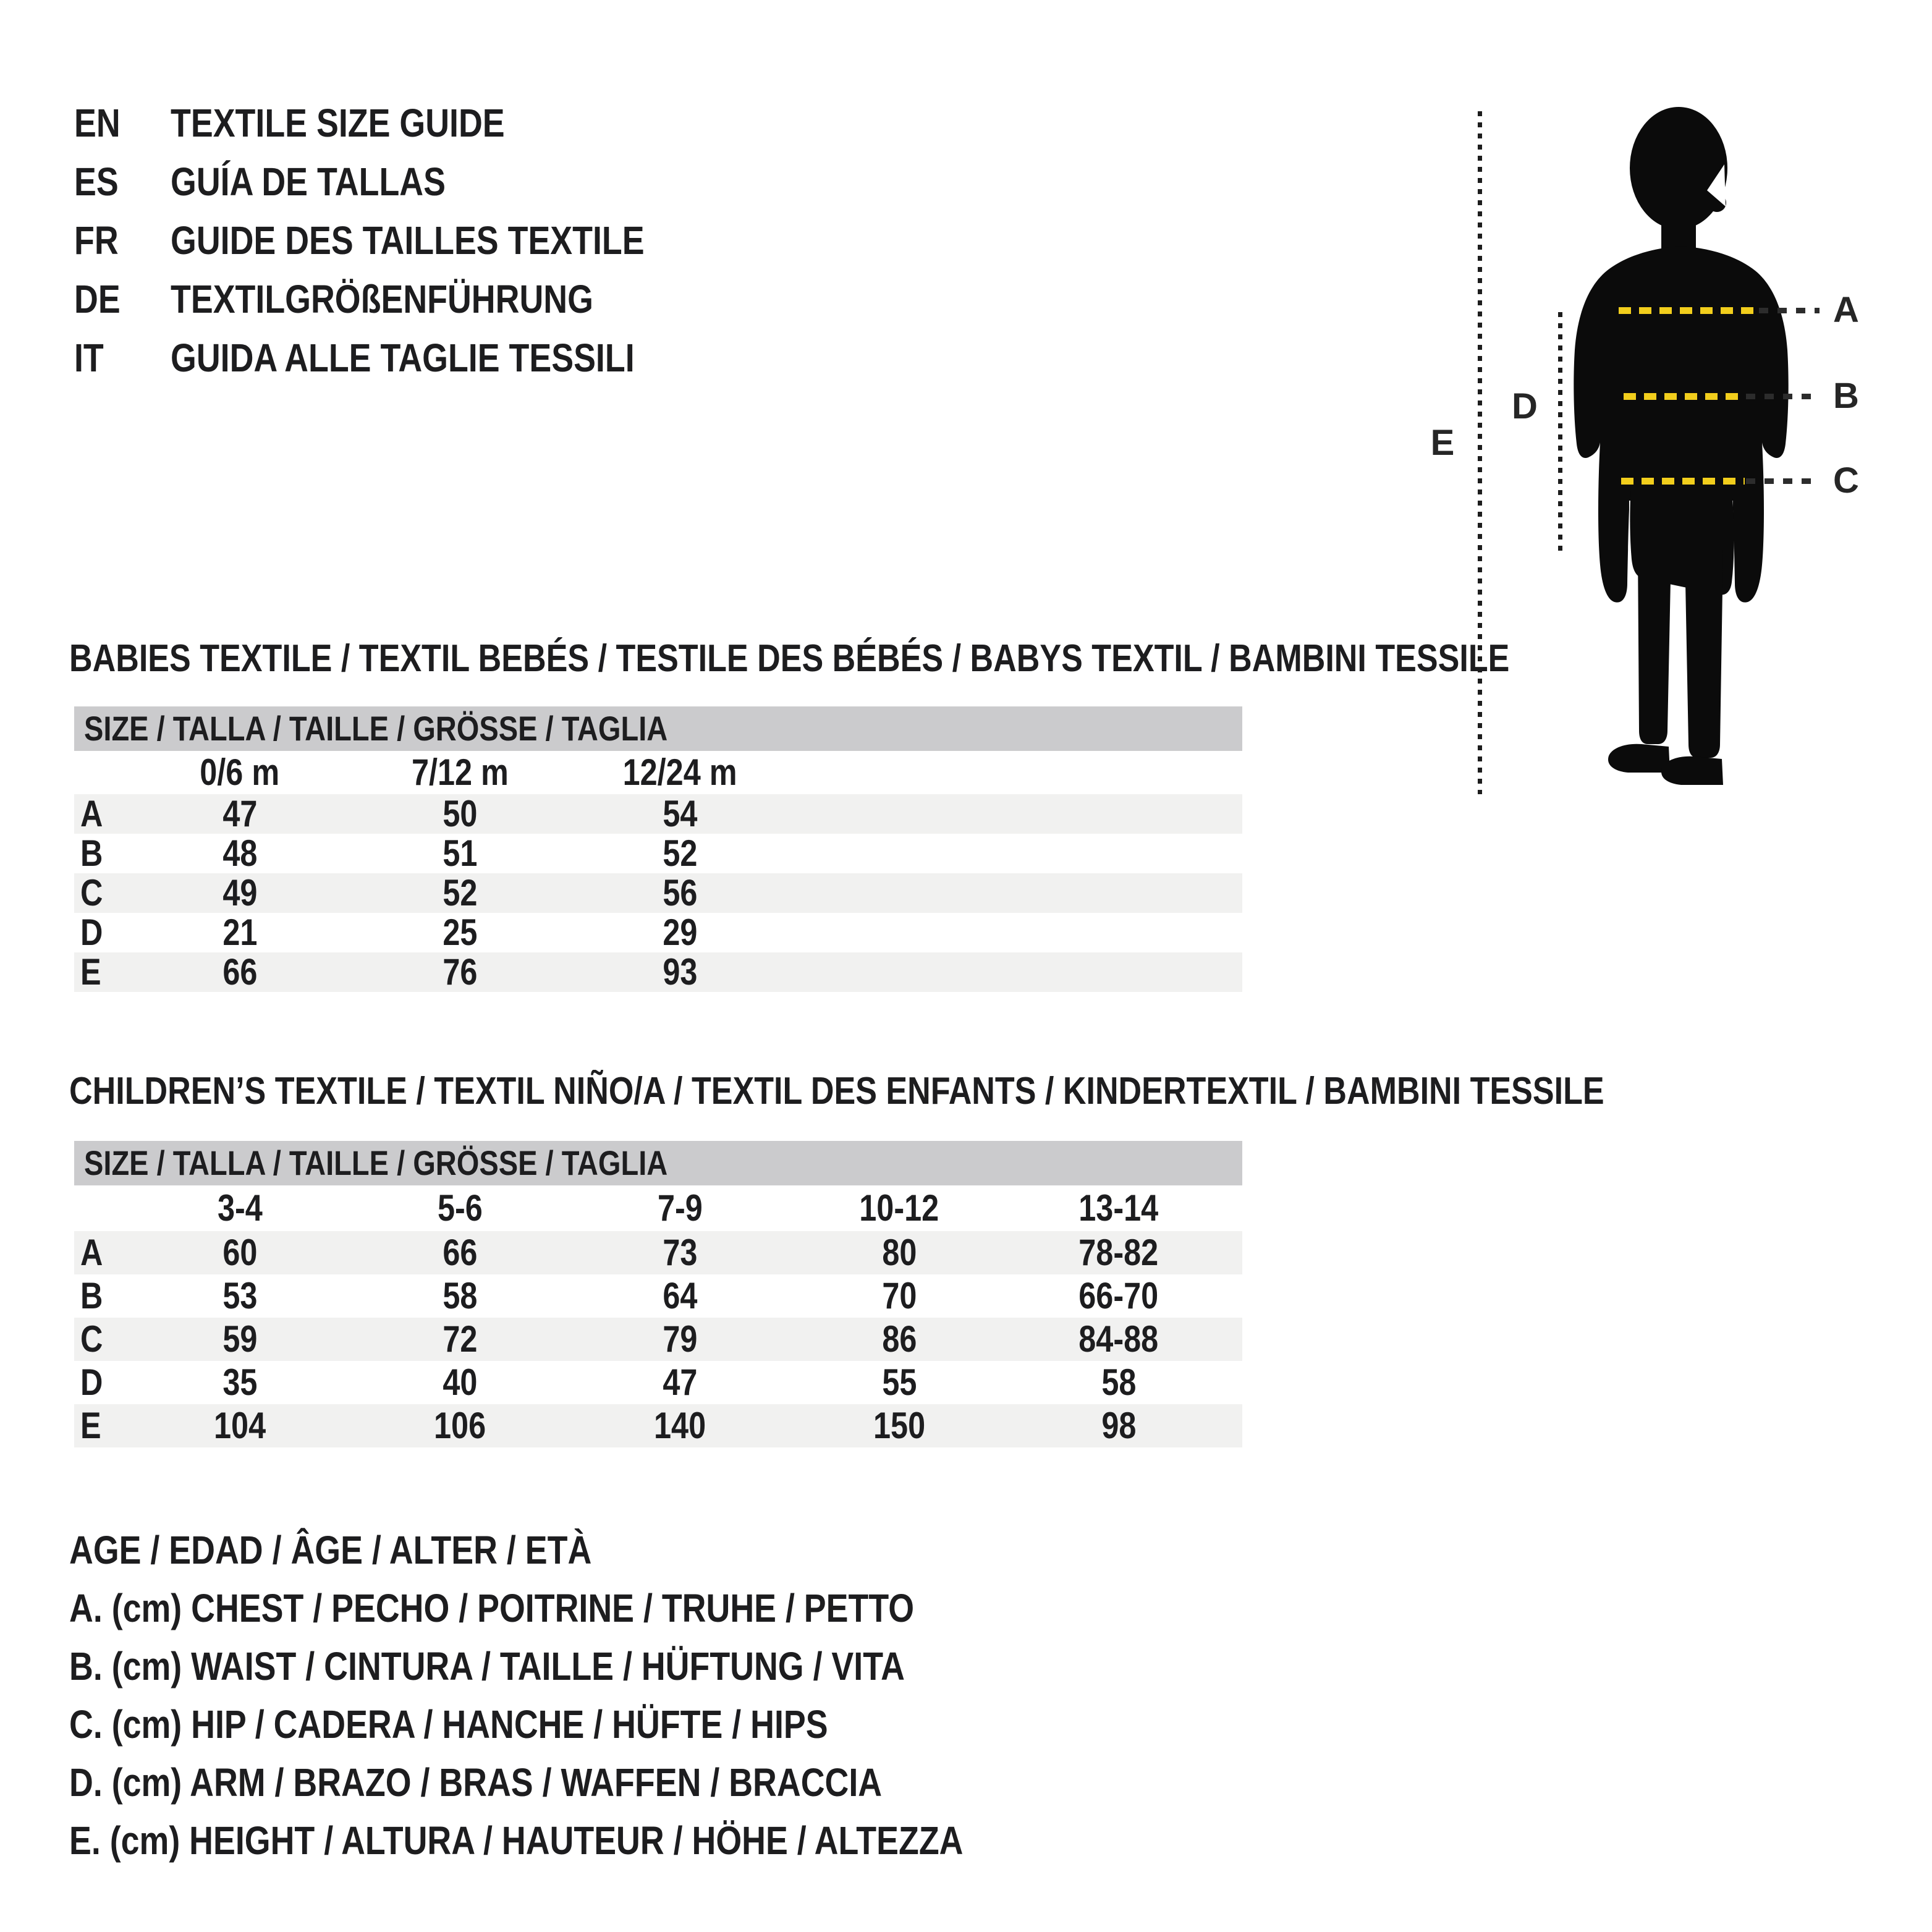  Describe the element at coordinates (1716, 185) in the screenshot. I see `hair-notch` at that location.